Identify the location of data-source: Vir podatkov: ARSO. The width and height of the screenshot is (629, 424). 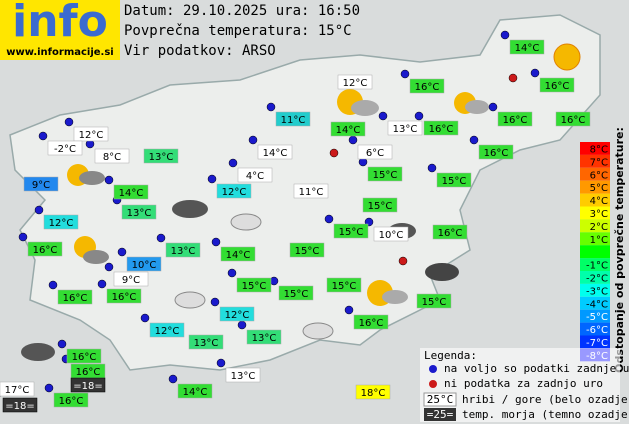
(200, 51).